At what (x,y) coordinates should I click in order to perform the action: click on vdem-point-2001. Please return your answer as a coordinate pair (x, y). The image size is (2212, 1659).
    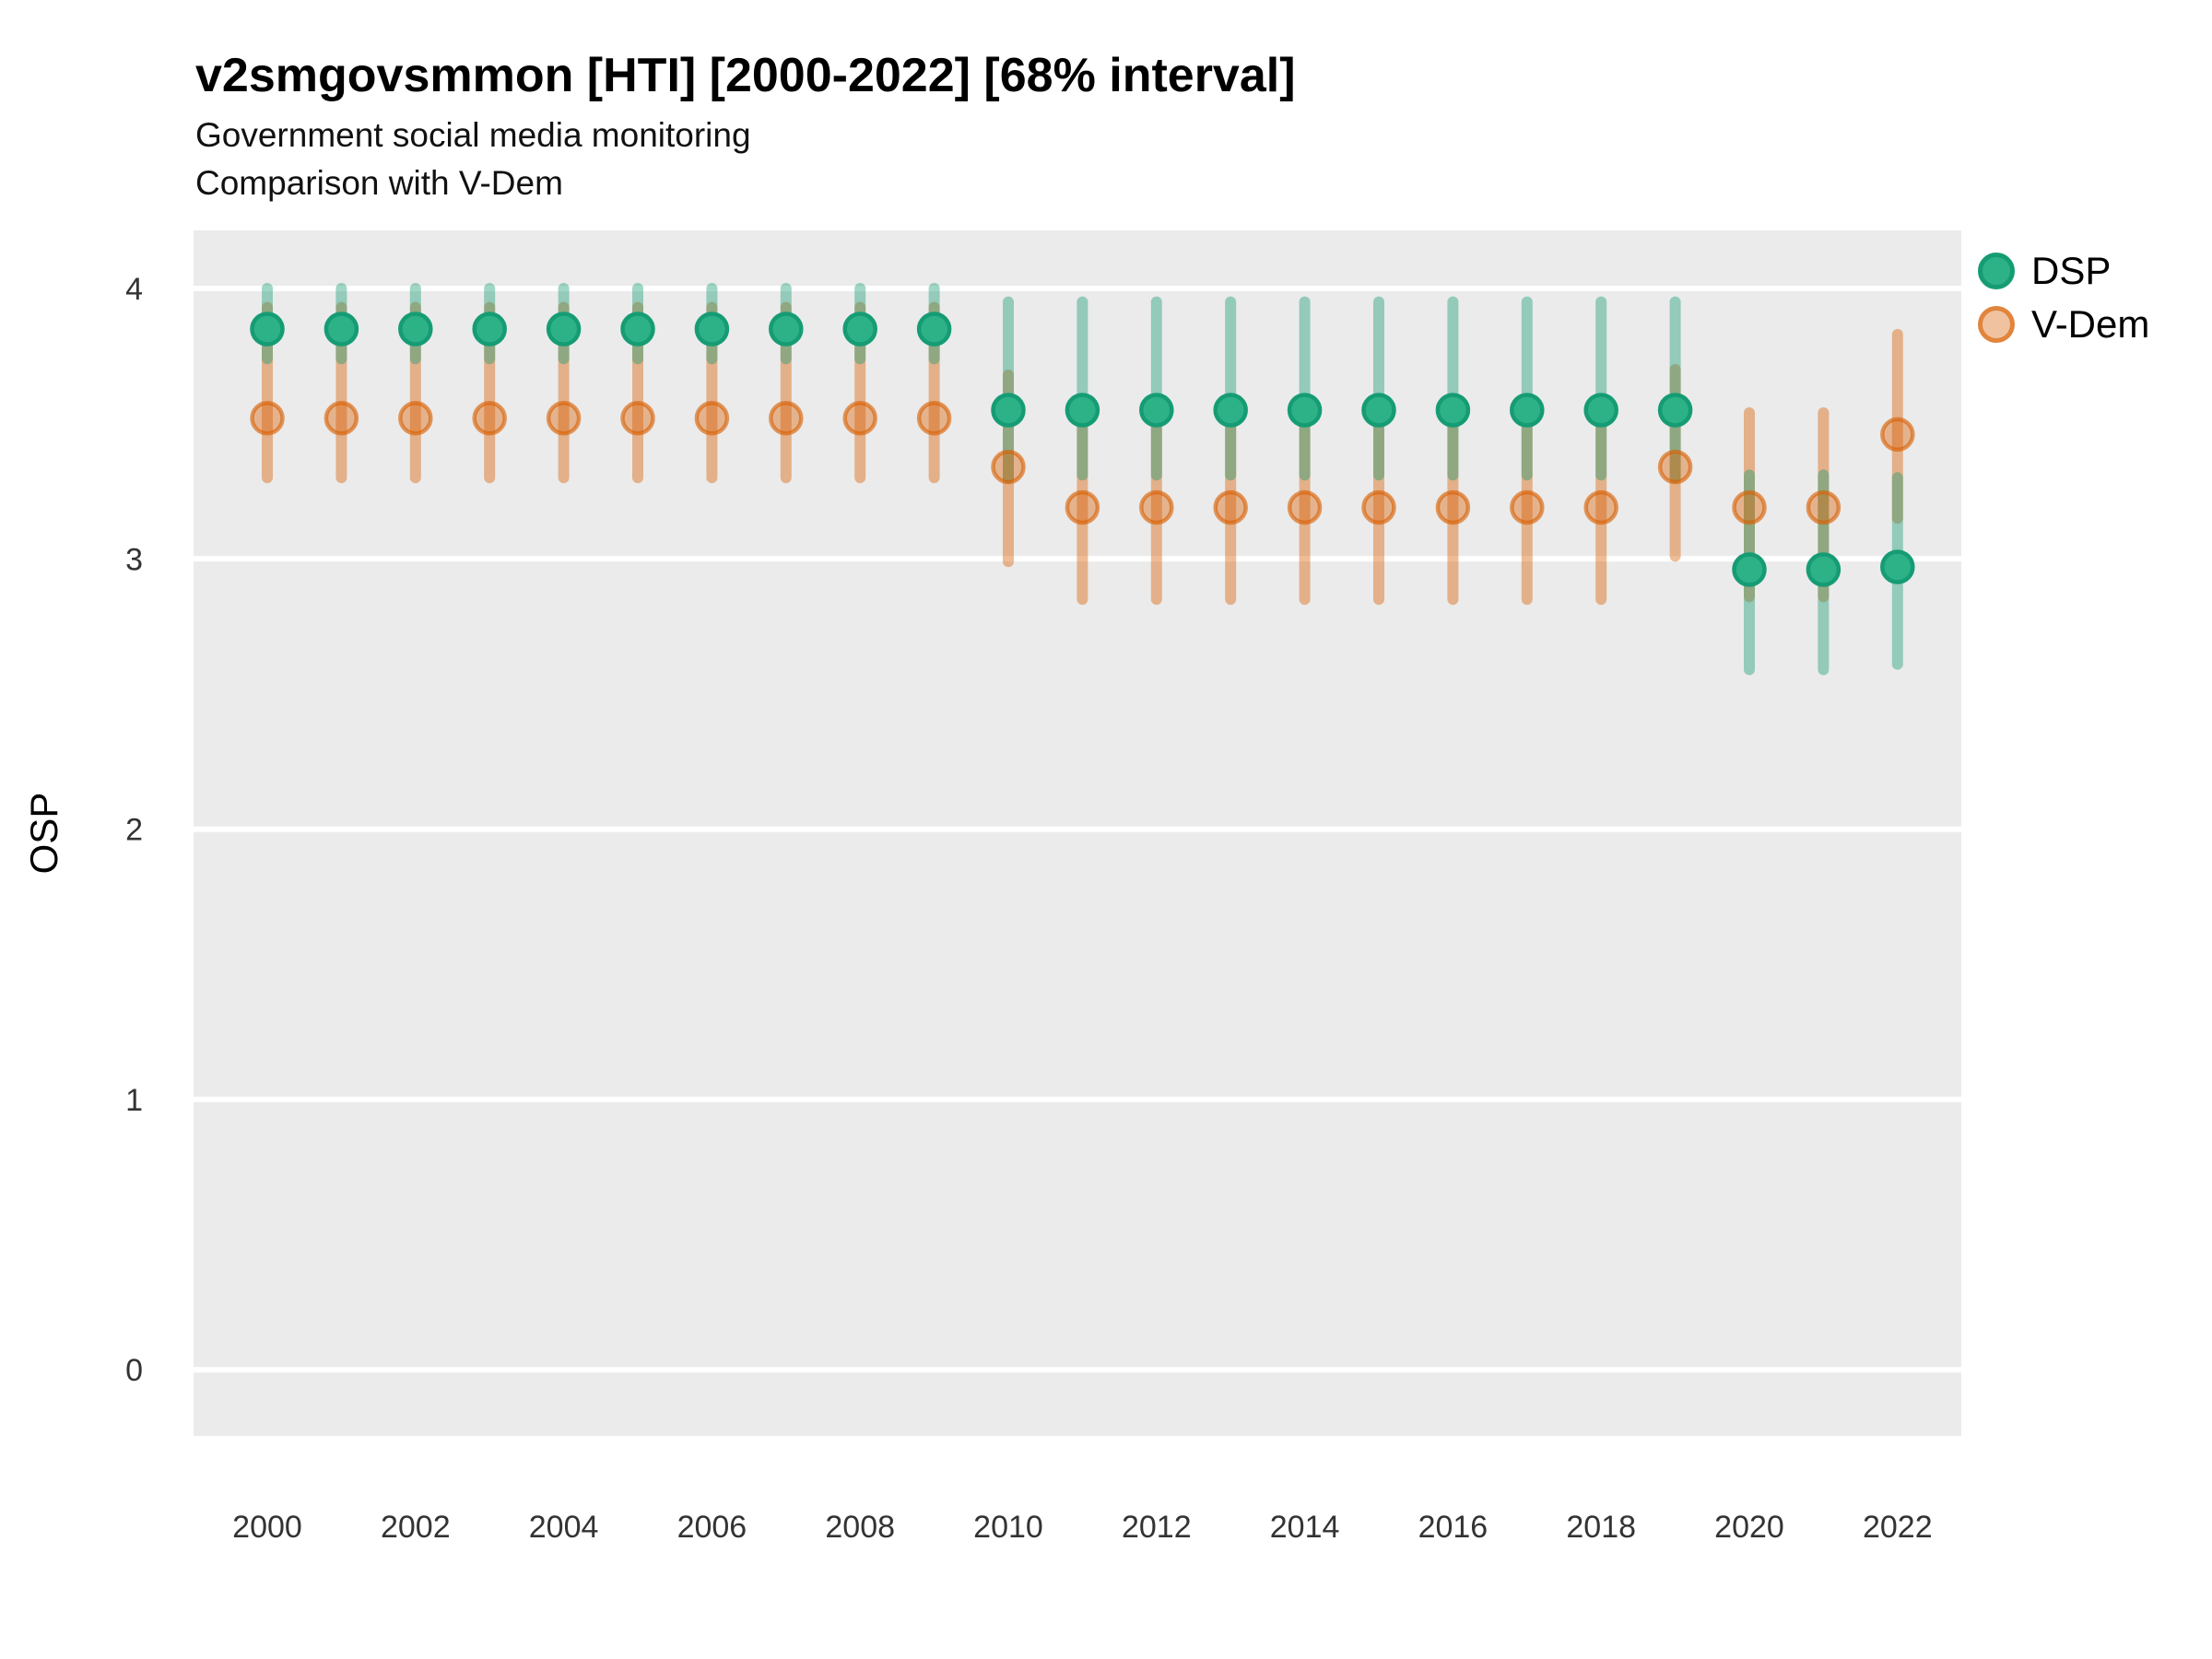
    Looking at the image, I should click on (341, 418).